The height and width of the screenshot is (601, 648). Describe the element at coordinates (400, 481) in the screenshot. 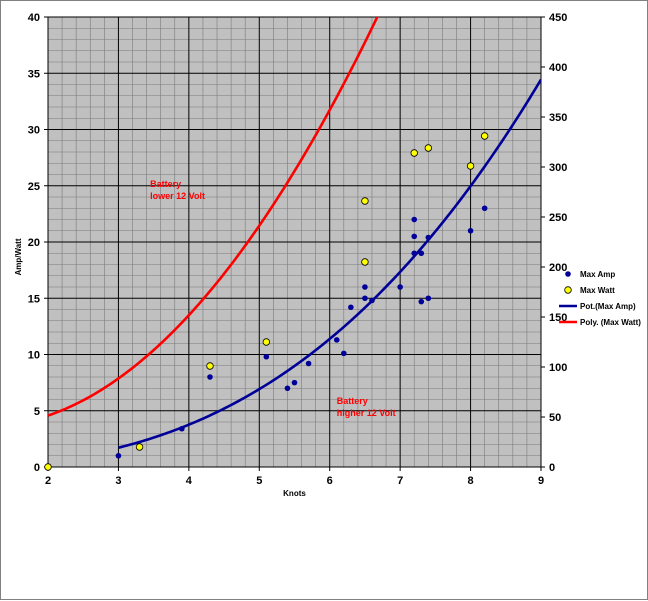

I see `x-tick-label: 7` at that location.